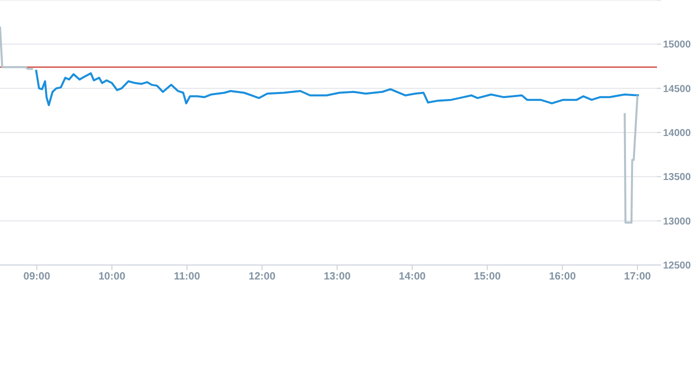  Describe the element at coordinates (677, 89) in the screenshot. I see `y-tick-label: 14500` at that location.